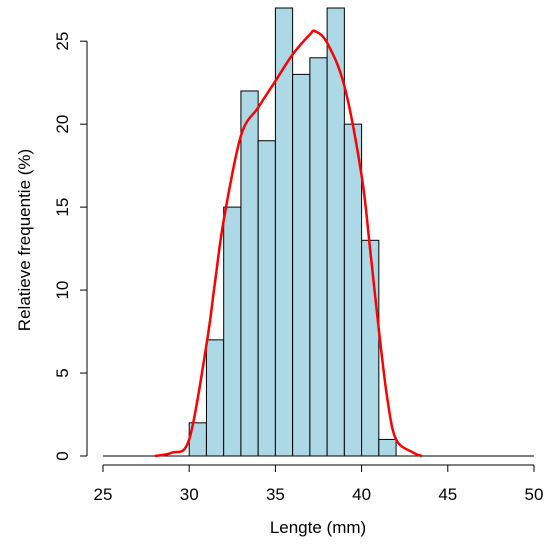 This screenshot has width=547, height=546. I want to click on x-tick-label: 40, so click(361, 494).